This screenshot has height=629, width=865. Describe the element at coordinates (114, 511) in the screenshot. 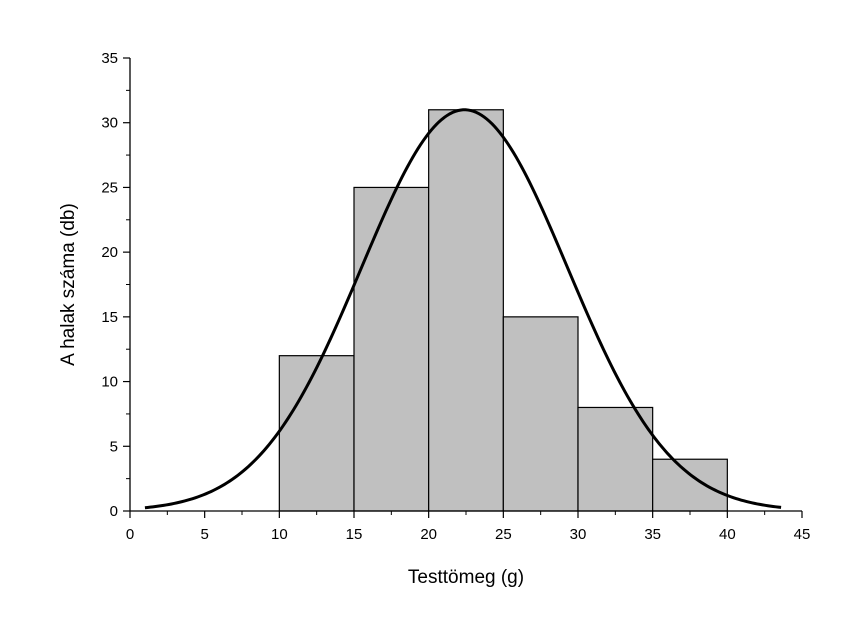

I see `y-tick-label: 0` at that location.